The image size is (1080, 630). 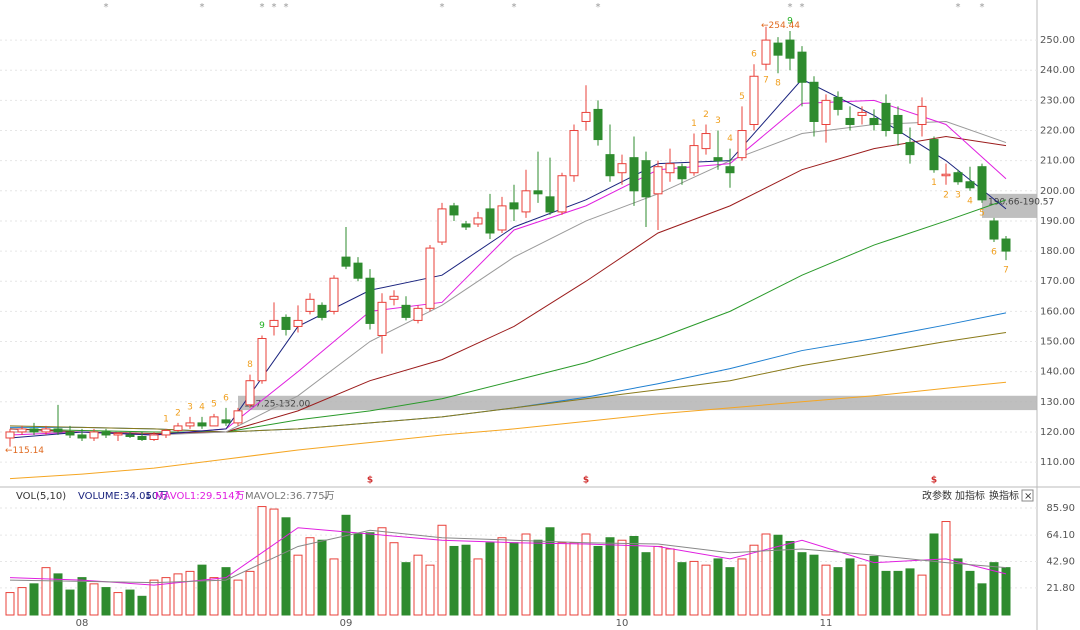 I want to click on zone, so click(x=1009, y=205).